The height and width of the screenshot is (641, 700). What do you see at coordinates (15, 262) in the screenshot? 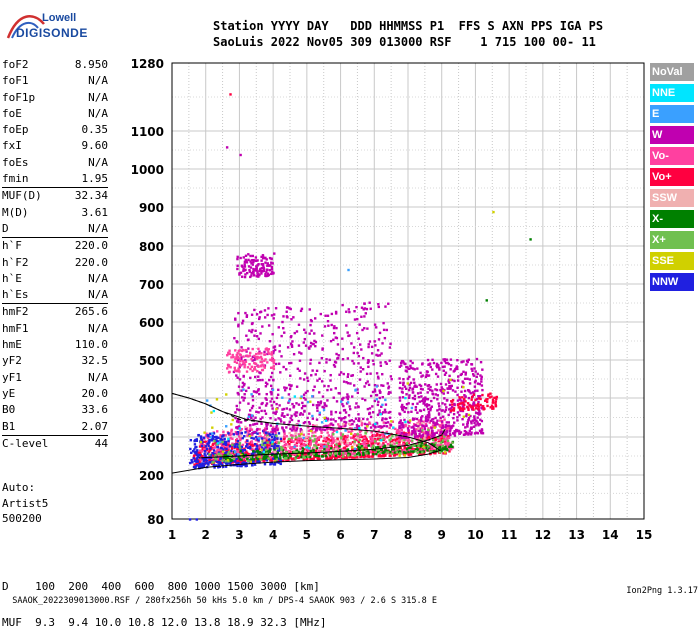
I see `param-label: h`F2` at bounding box center [15, 262].